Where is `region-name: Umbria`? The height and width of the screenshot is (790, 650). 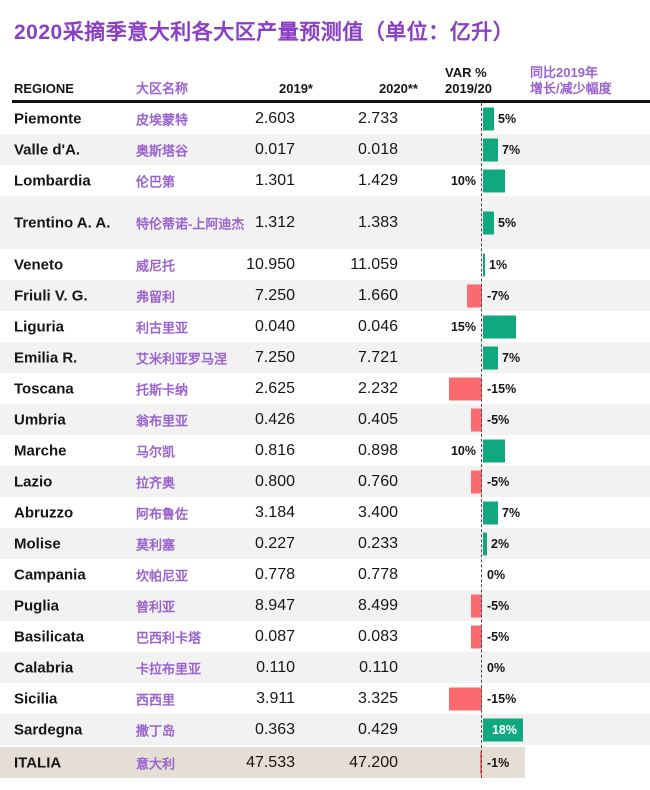
region-name: Umbria is located at coordinates (40, 419).